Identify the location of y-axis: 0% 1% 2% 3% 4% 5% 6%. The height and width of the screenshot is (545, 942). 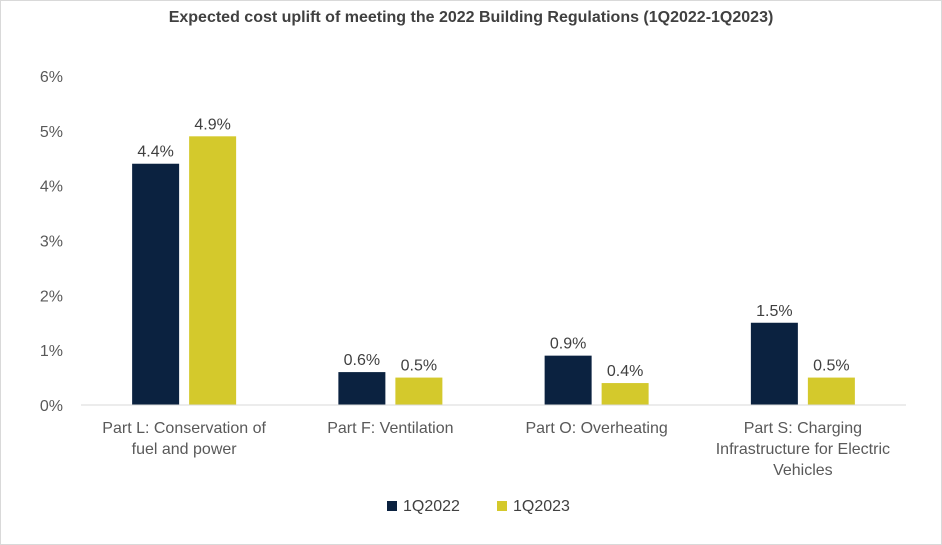
(51, 242).